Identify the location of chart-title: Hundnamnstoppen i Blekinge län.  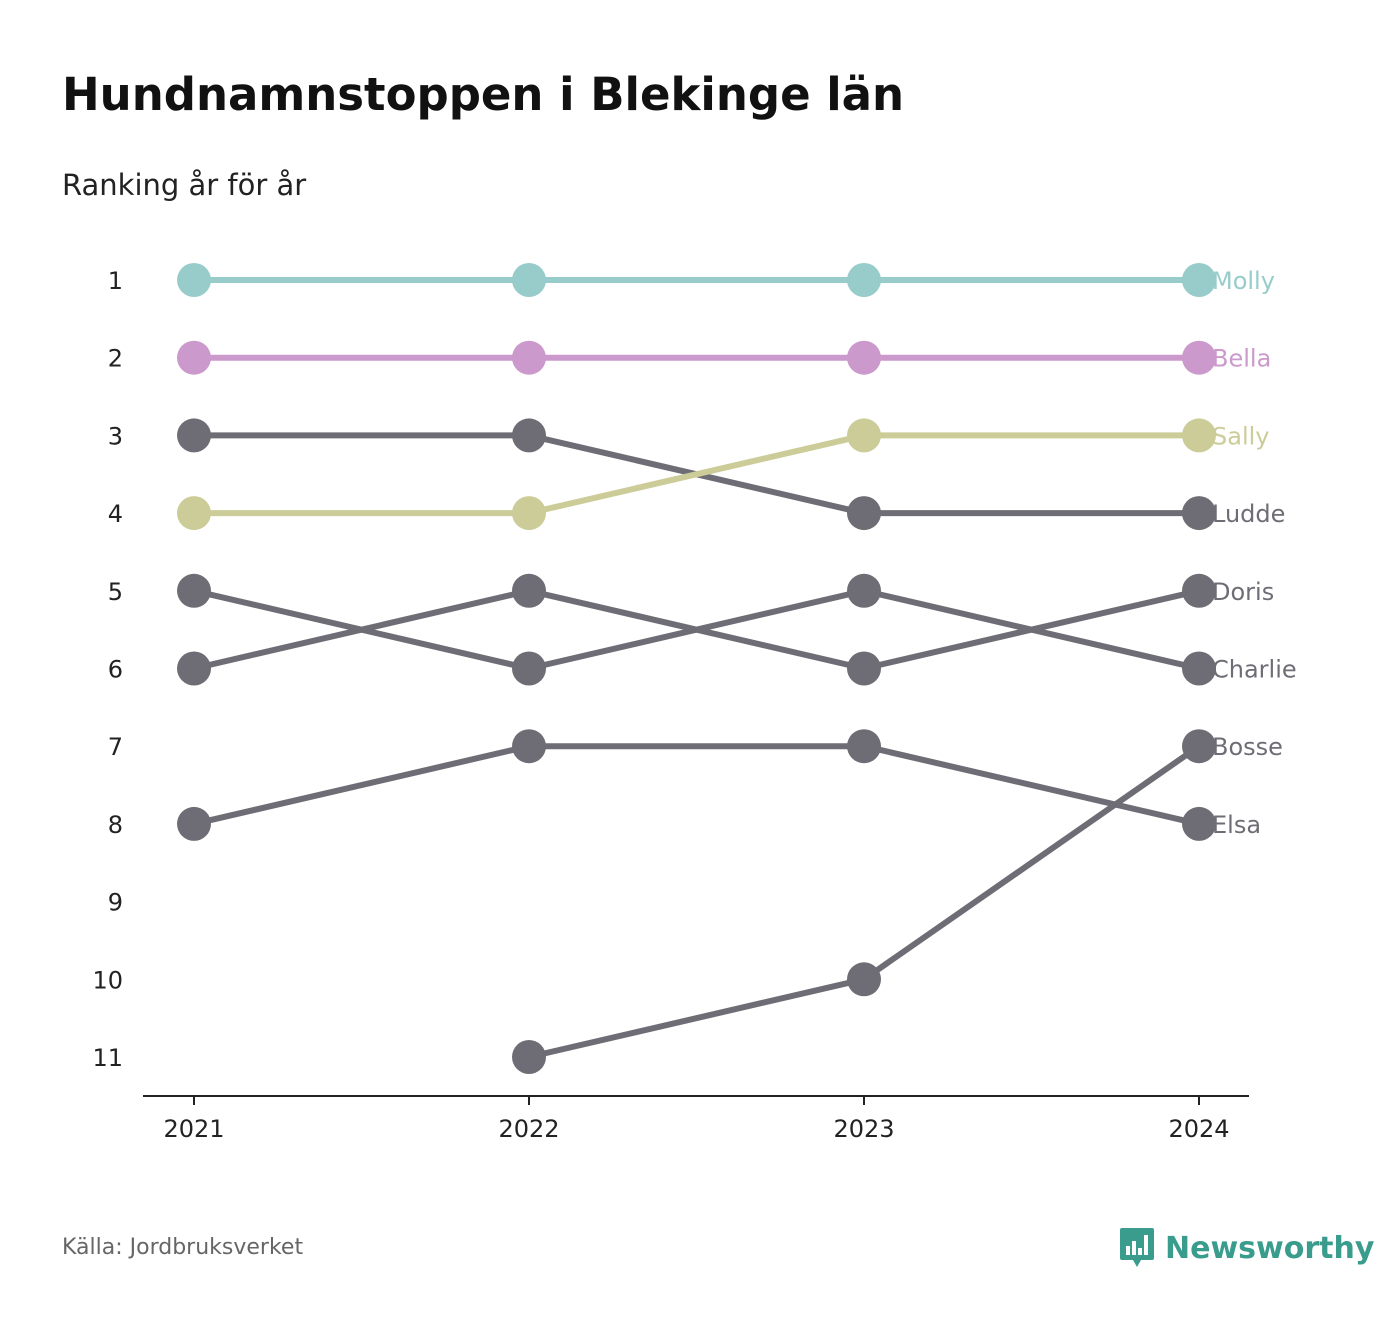
(483, 94).